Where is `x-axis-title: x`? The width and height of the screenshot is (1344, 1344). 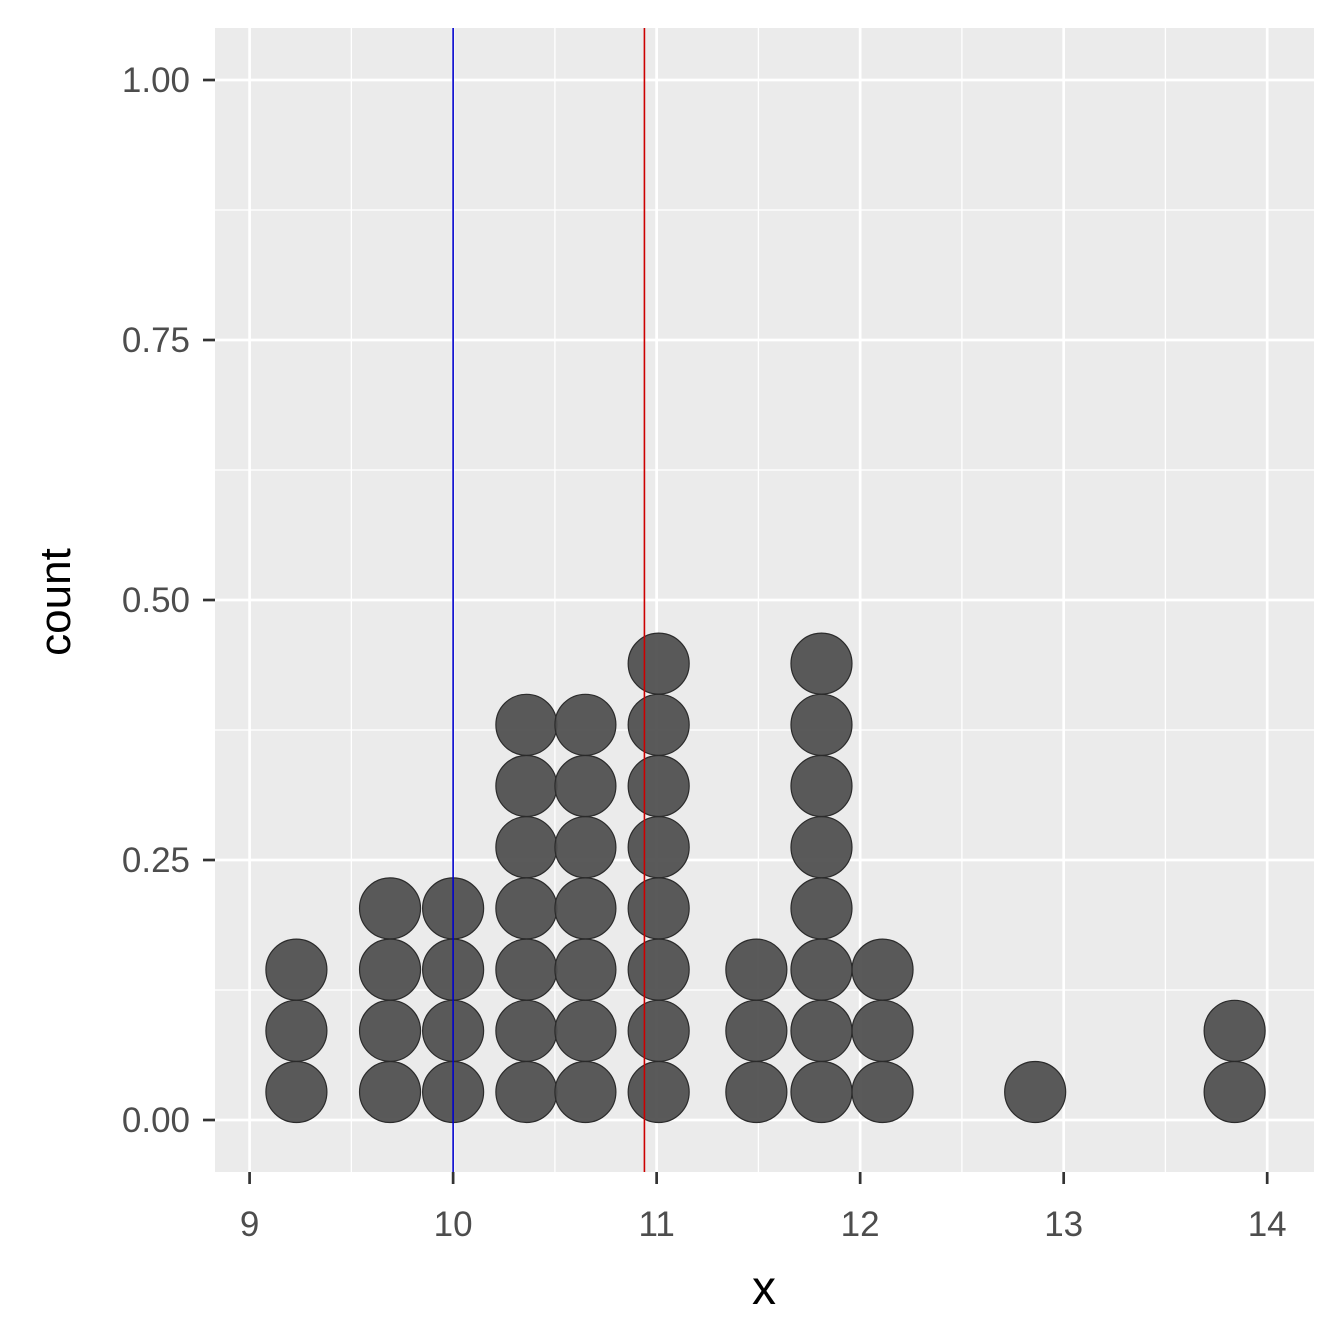
x-axis-title: x is located at coordinates (764, 1288).